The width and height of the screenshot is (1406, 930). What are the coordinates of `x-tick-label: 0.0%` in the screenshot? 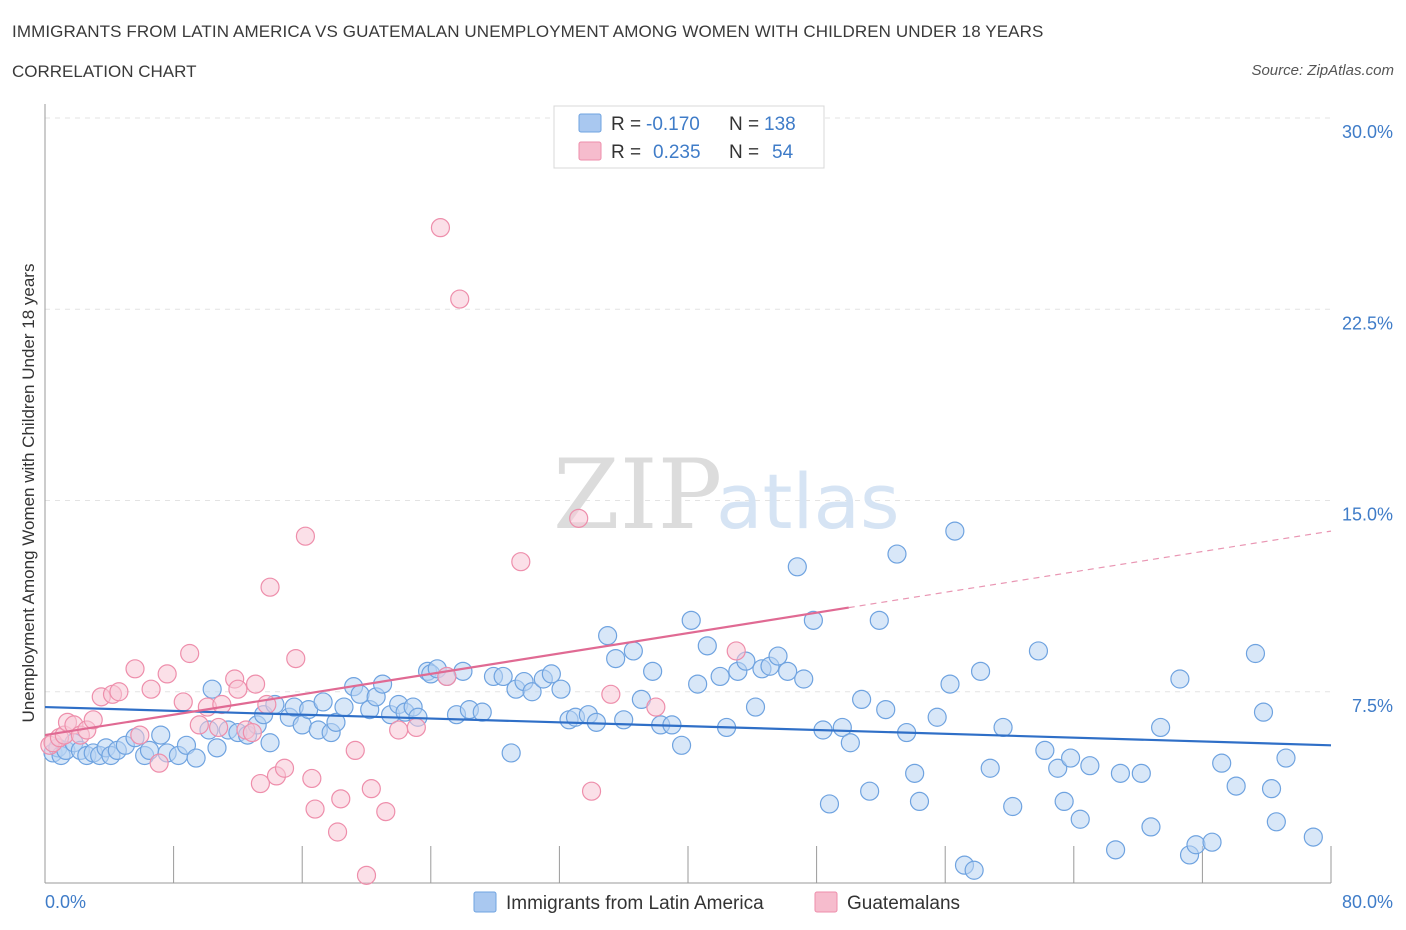 It's located at (65, 902).